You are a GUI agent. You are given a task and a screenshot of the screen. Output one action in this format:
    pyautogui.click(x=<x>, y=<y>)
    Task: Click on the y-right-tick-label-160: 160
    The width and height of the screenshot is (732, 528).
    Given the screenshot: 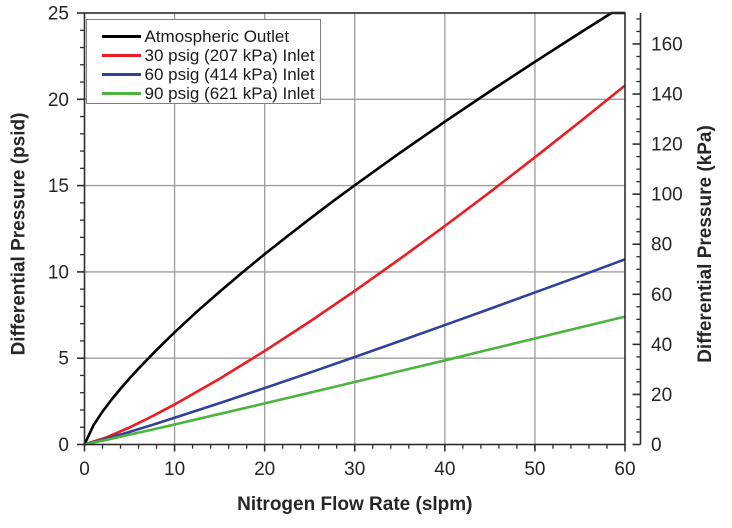 What is the action you would take?
    pyautogui.click(x=667, y=44)
    